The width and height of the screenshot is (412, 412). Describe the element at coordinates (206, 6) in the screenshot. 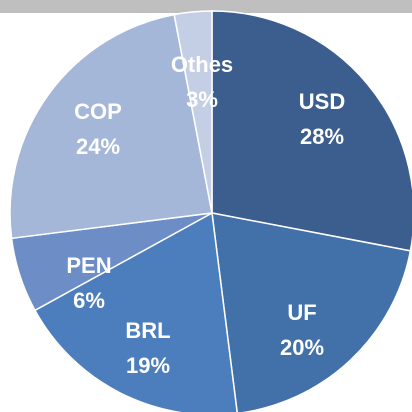

I see `top-band` at that location.